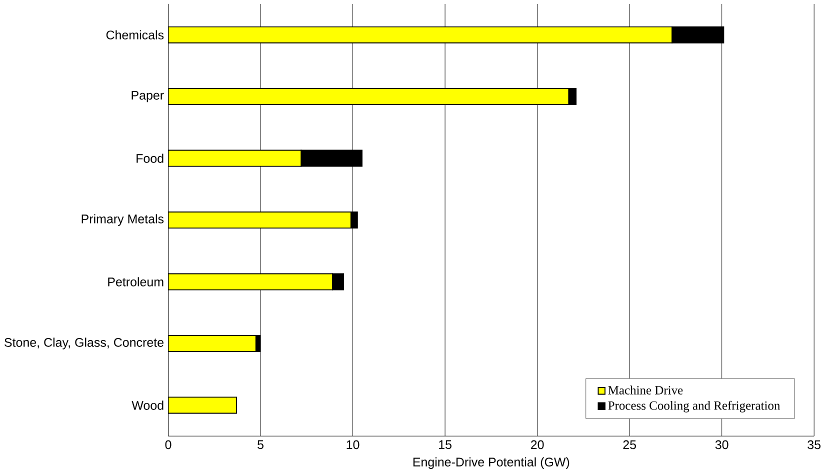 This screenshot has height=473, width=825. I want to click on y-tick-label: Wood, so click(148, 405).